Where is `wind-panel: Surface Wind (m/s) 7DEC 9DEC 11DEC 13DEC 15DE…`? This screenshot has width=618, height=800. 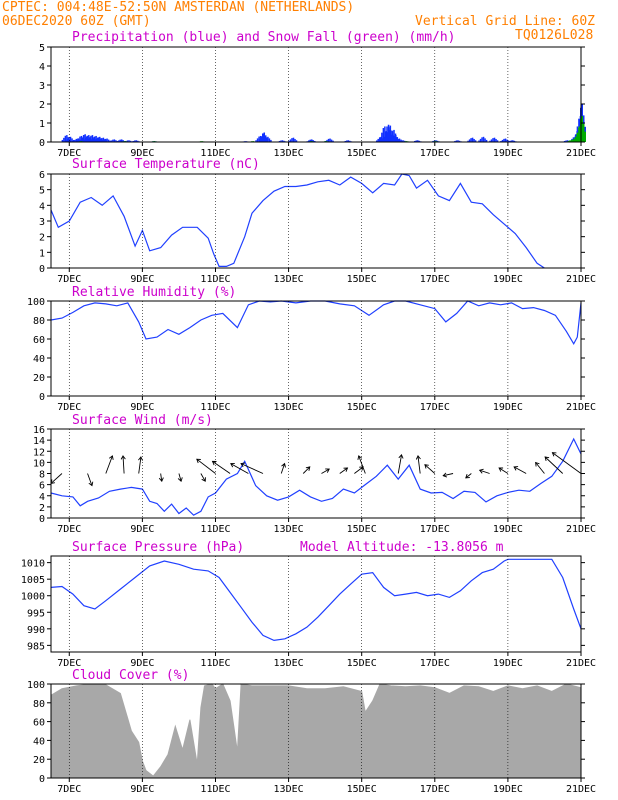
wind-panel: Surface Wind (m/s) 7DEC 9DEC 11DEC 13DEC 15DE… is located at coordinates (314, 474).